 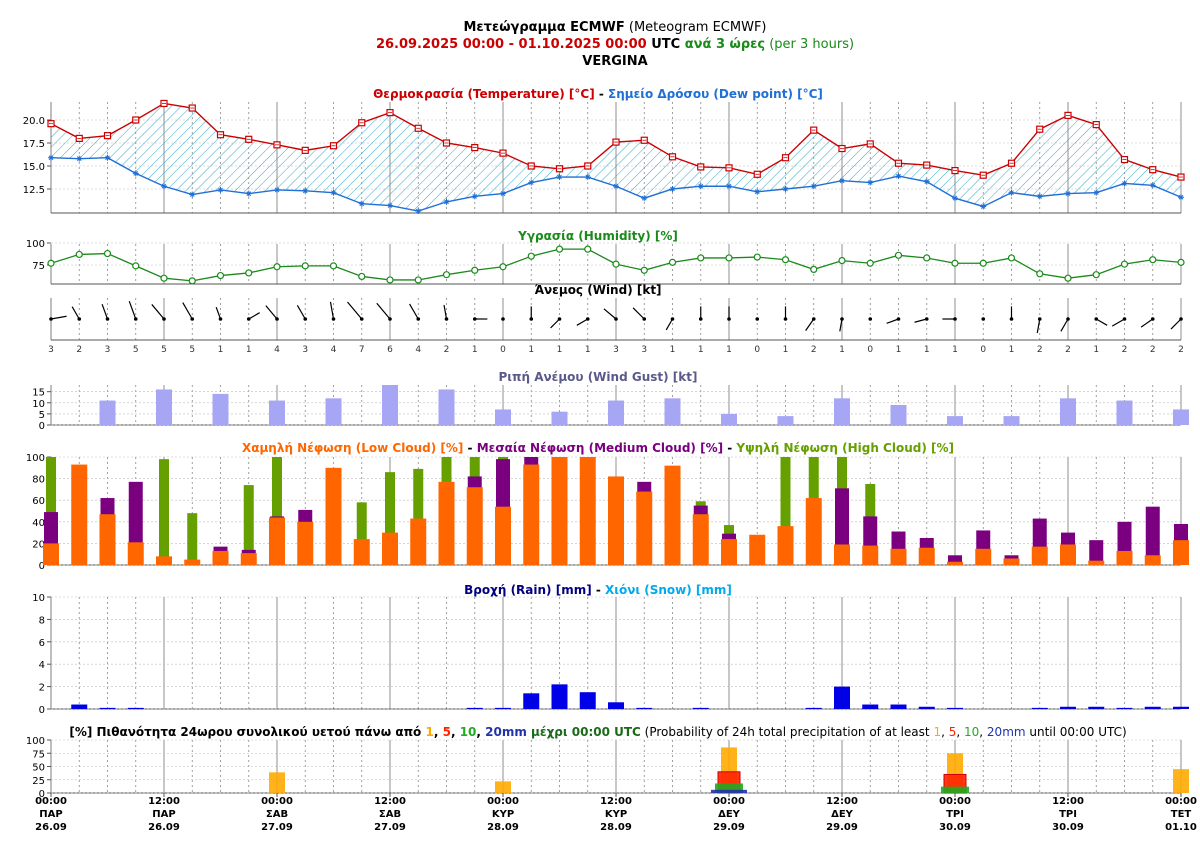 What do you see at coordinates (38, 544) in the screenshot?
I see `y-tick-label: 20` at bounding box center [38, 544].